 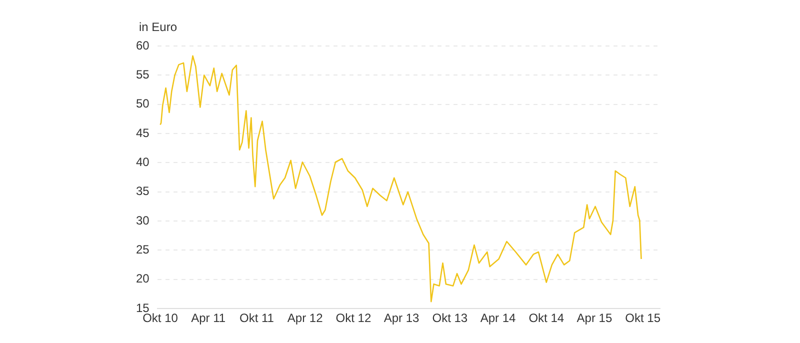 I want to click on y-tick-label: 40, so click(x=143, y=162).